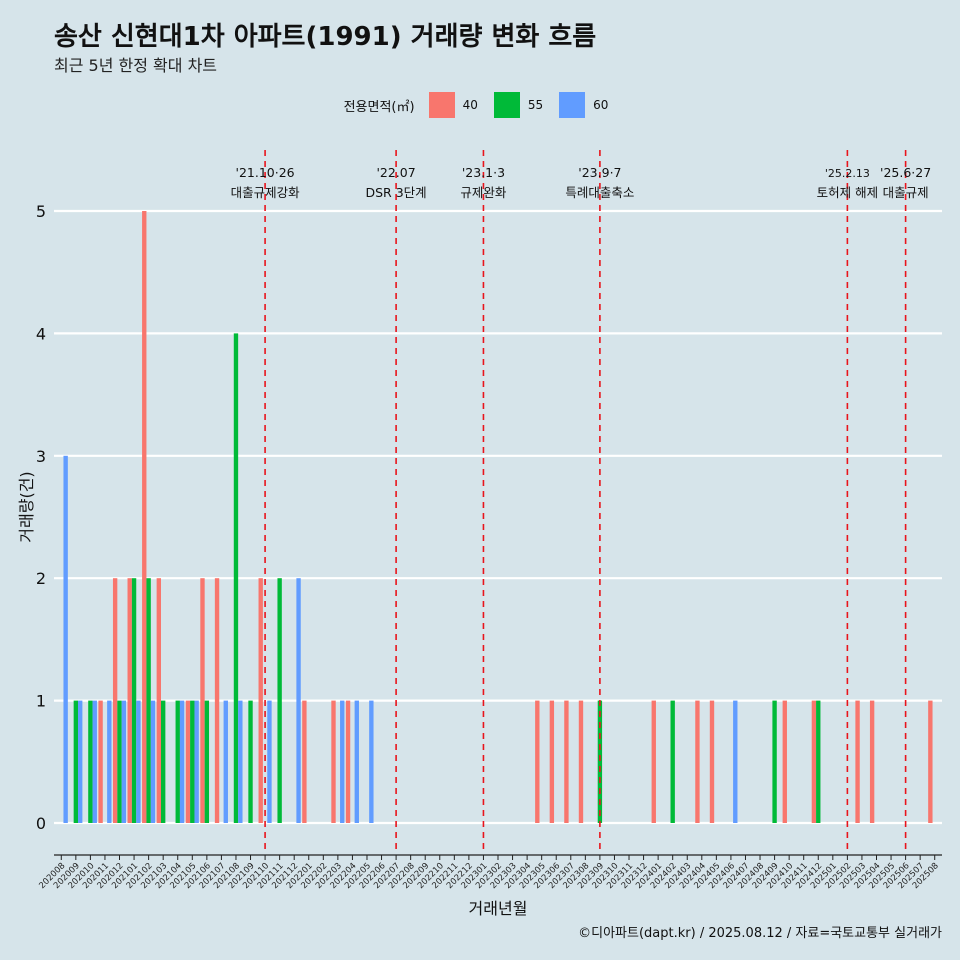 Image resolution: width=960 pixels, height=960 pixels. I want to click on event-text-label: 대출규제강화, so click(266, 192).